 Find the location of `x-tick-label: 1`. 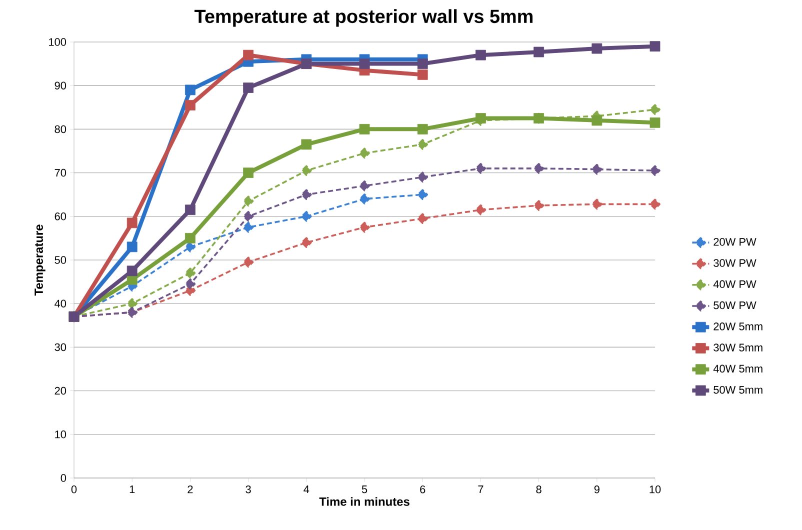

x-tick-label: 1 is located at coordinates (132, 490).